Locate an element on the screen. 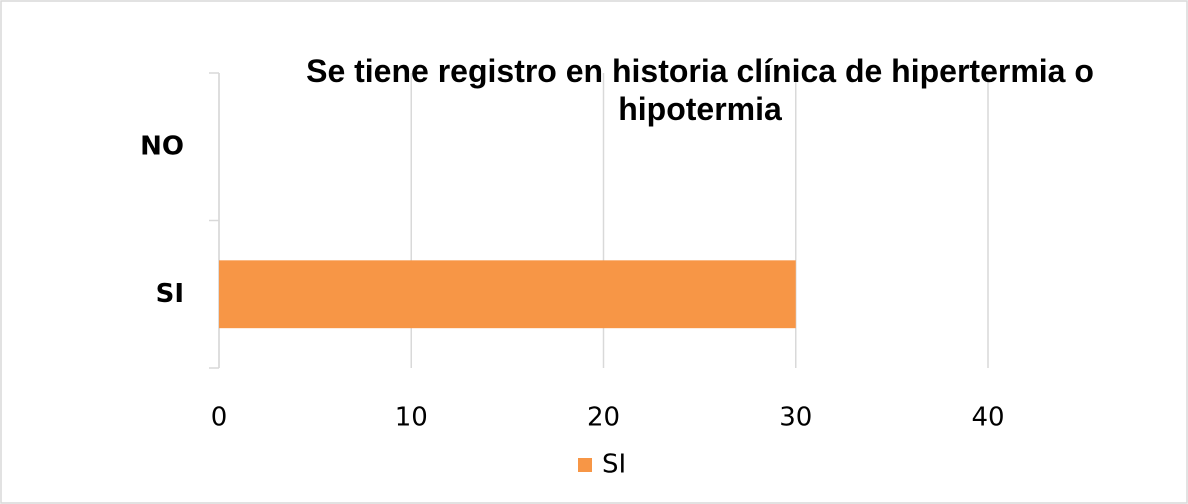 This screenshot has height=504, width=1188. x-tick-label: 40 is located at coordinates (987, 418).